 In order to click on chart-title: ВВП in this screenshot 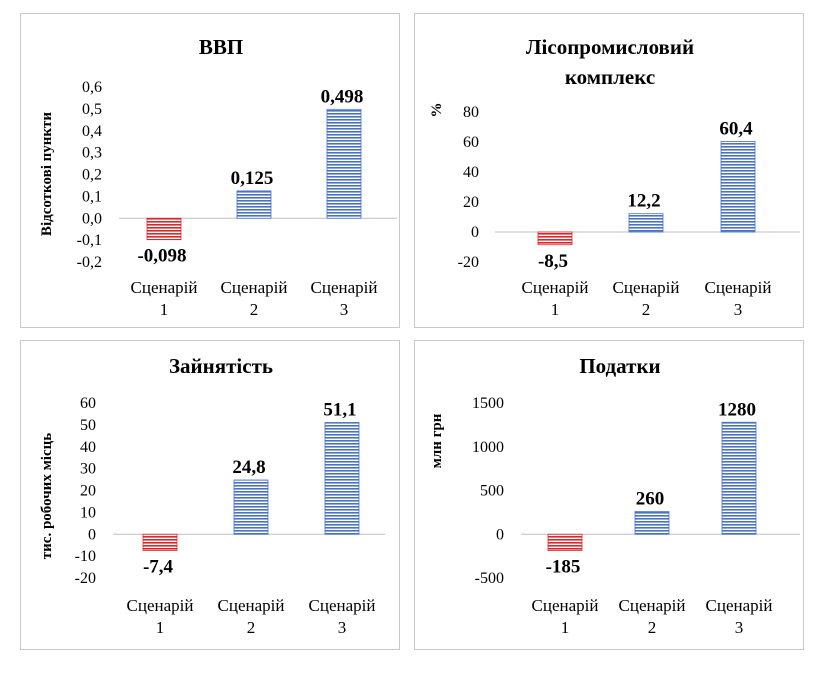, I will do `click(221, 47)`.